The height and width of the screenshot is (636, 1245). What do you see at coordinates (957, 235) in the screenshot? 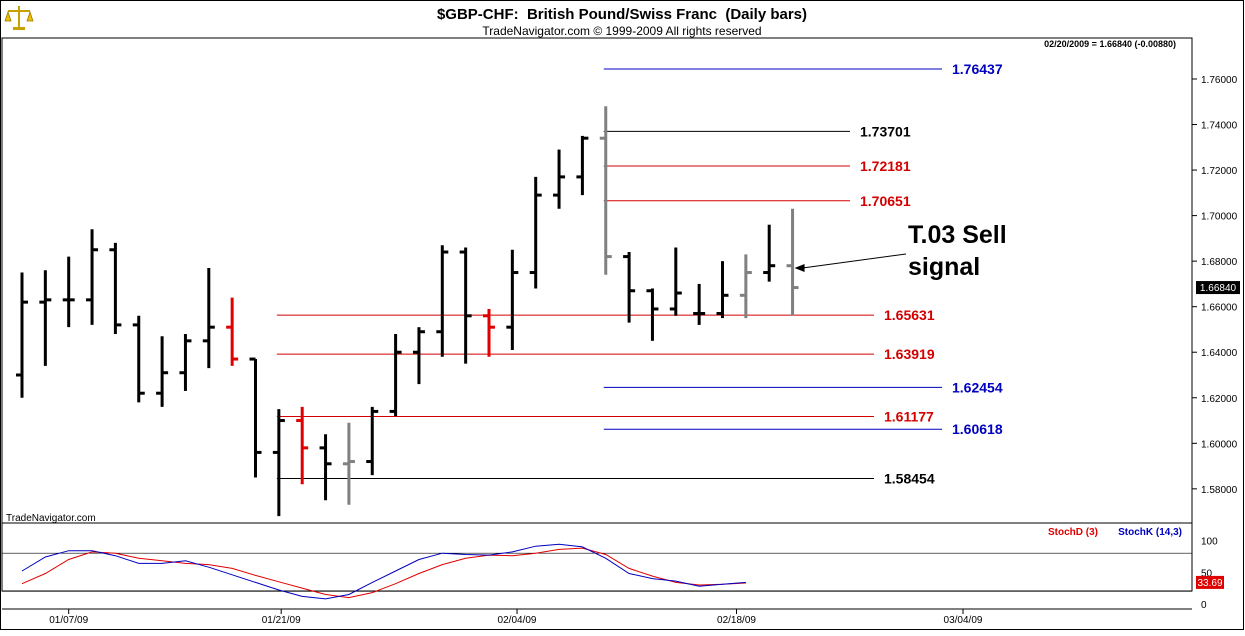
I see `annotation-line-1: T.03 Sell` at bounding box center [957, 235].